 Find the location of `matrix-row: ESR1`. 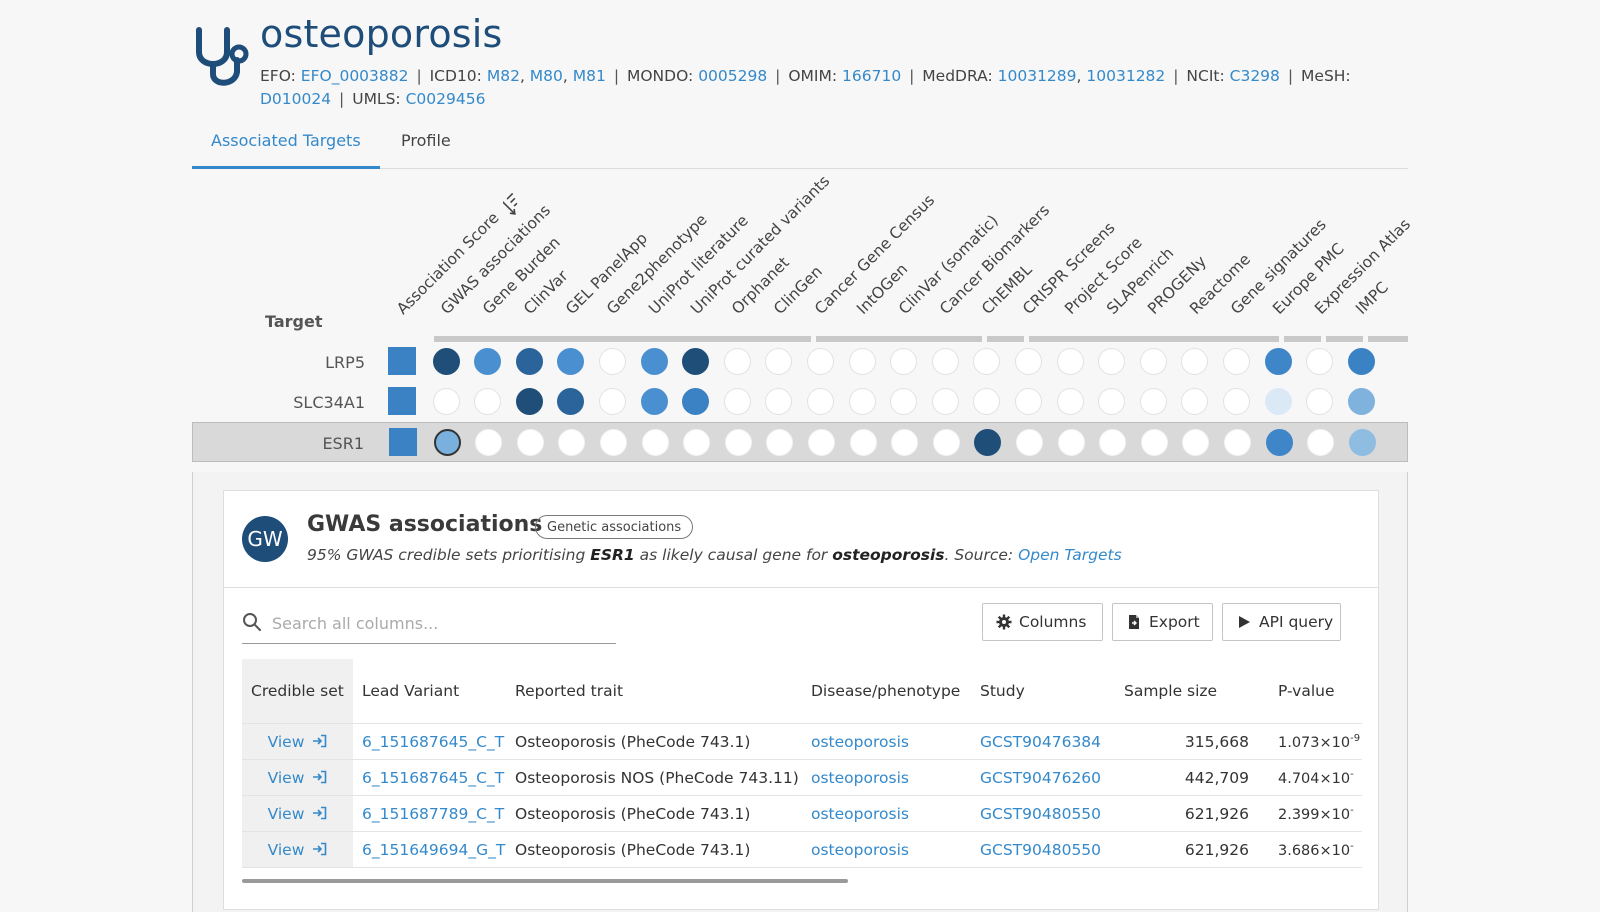

matrix-row: ESR1 is located at coordinates (800, 442).